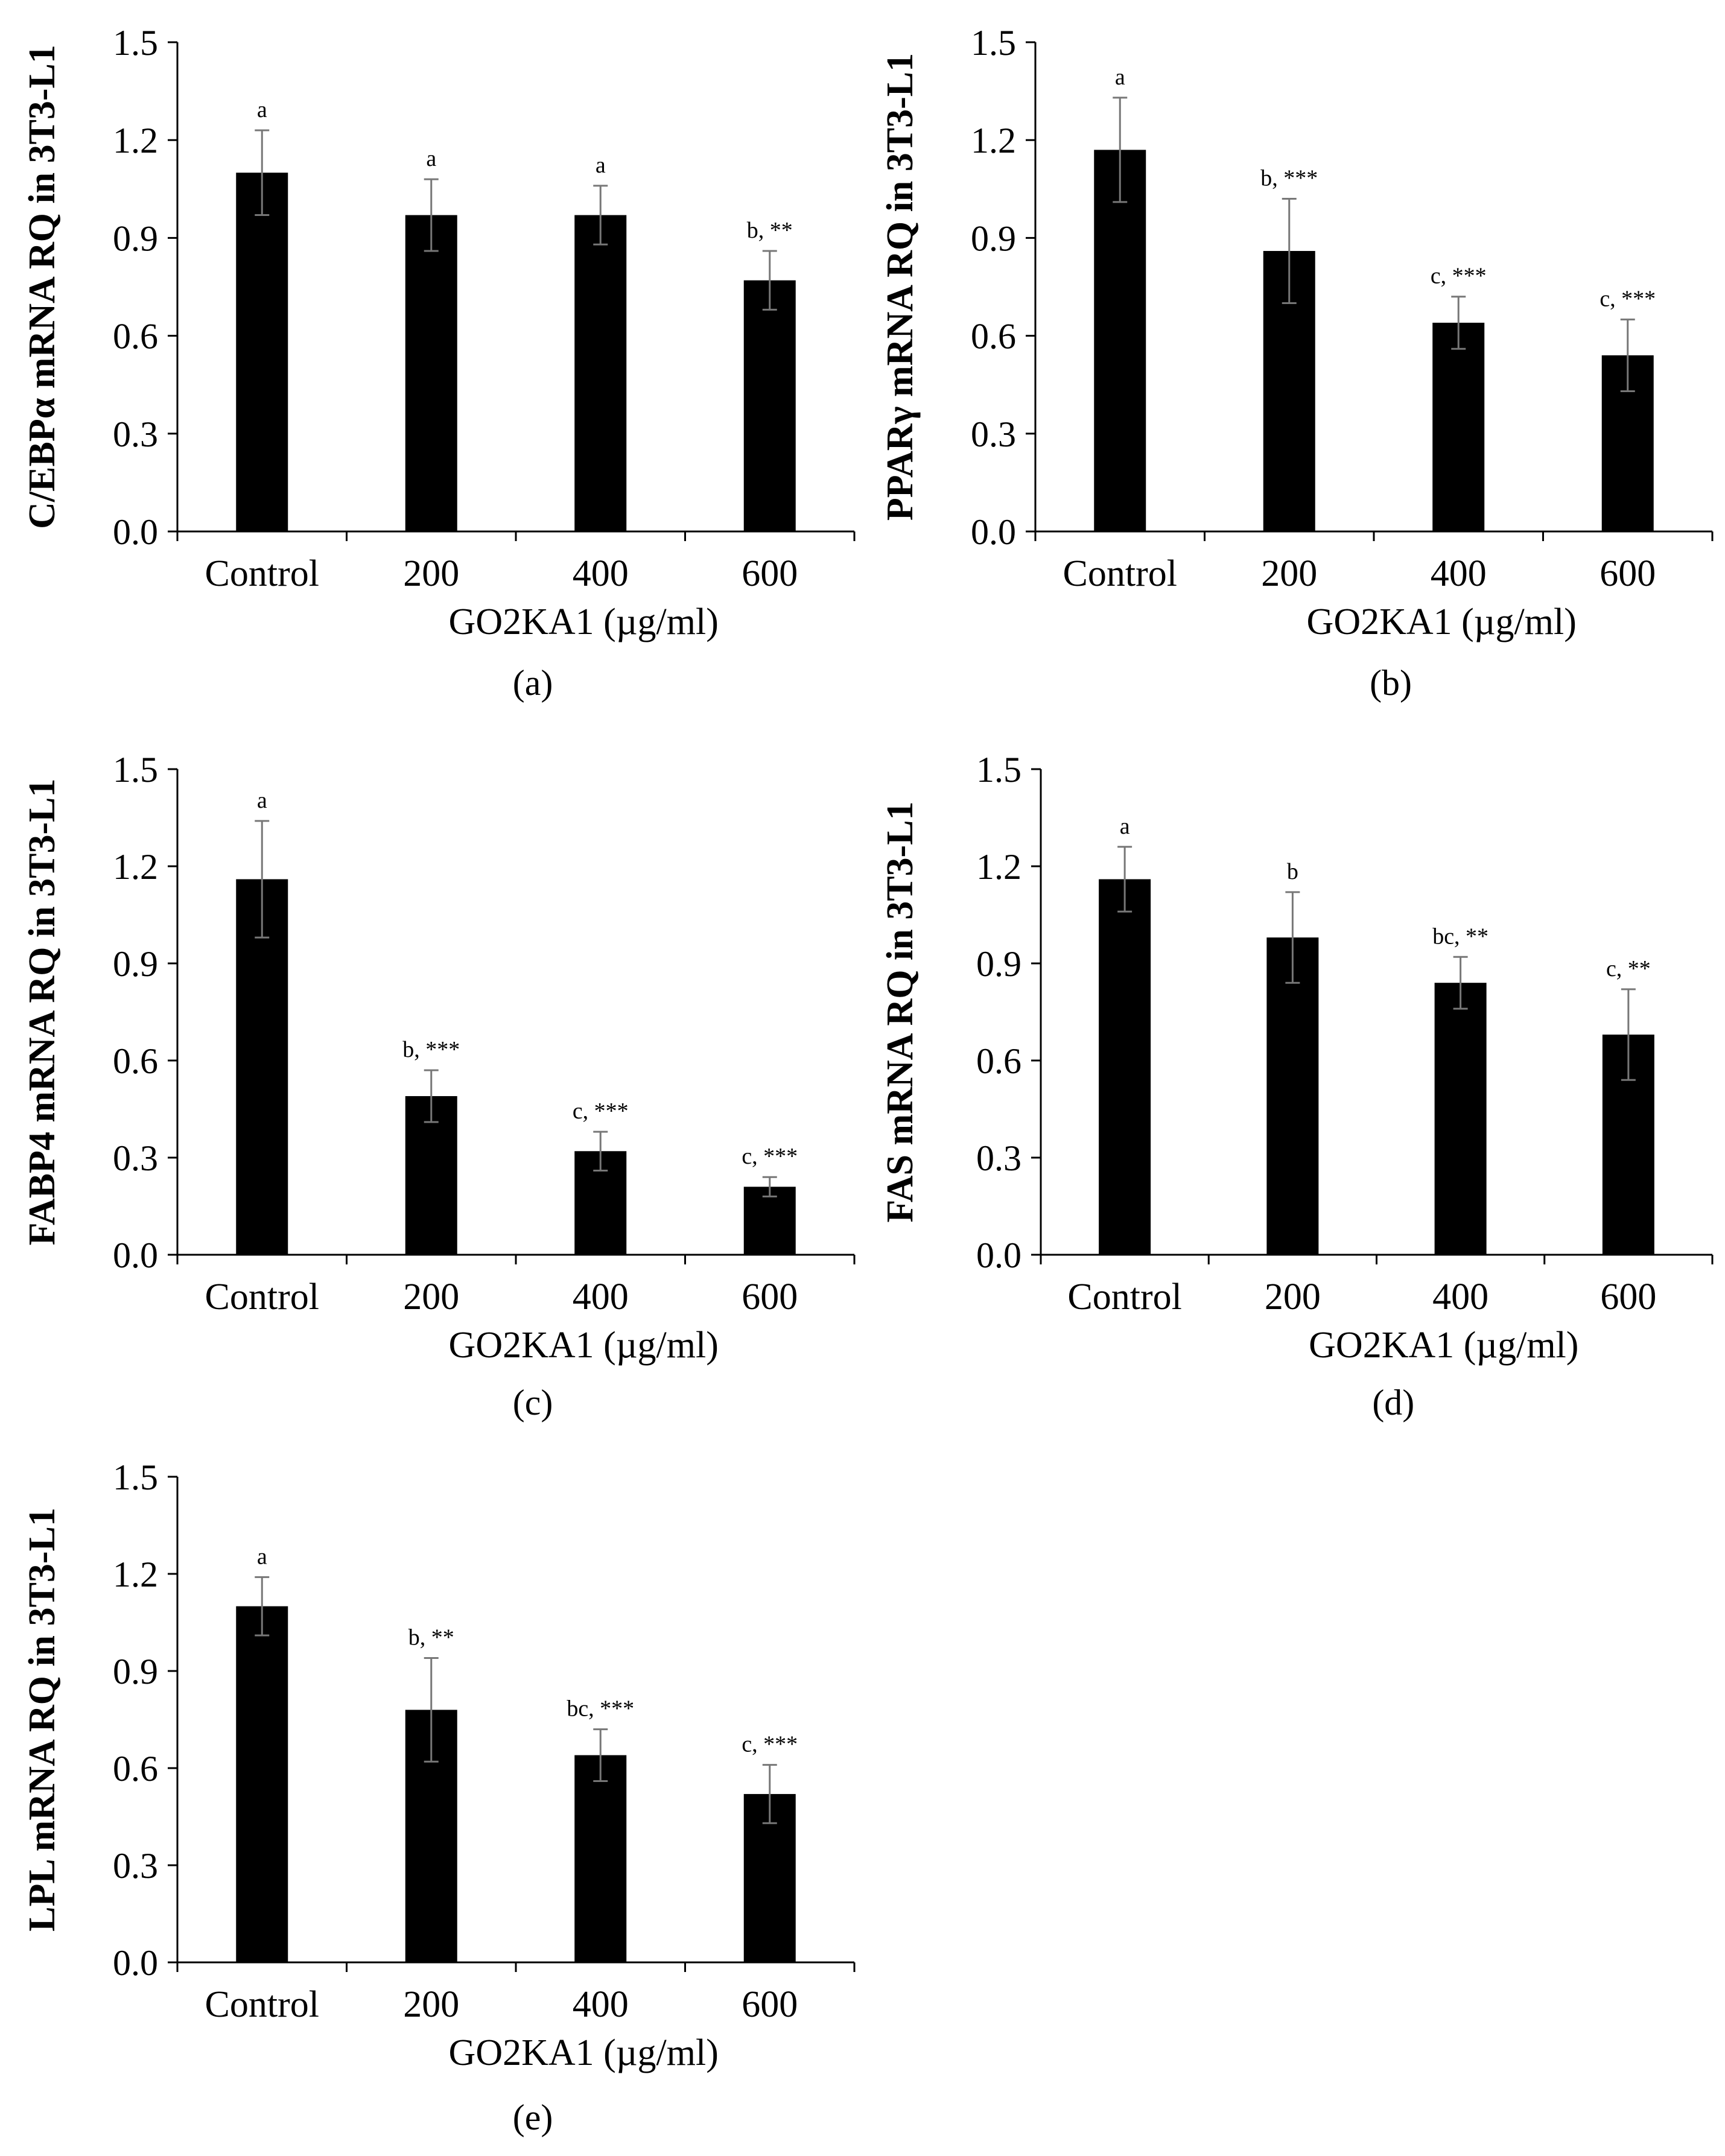  I want to click on y-axis-title: PPARγ mRNA RQ in 3T3-L1, so click(901, 287).